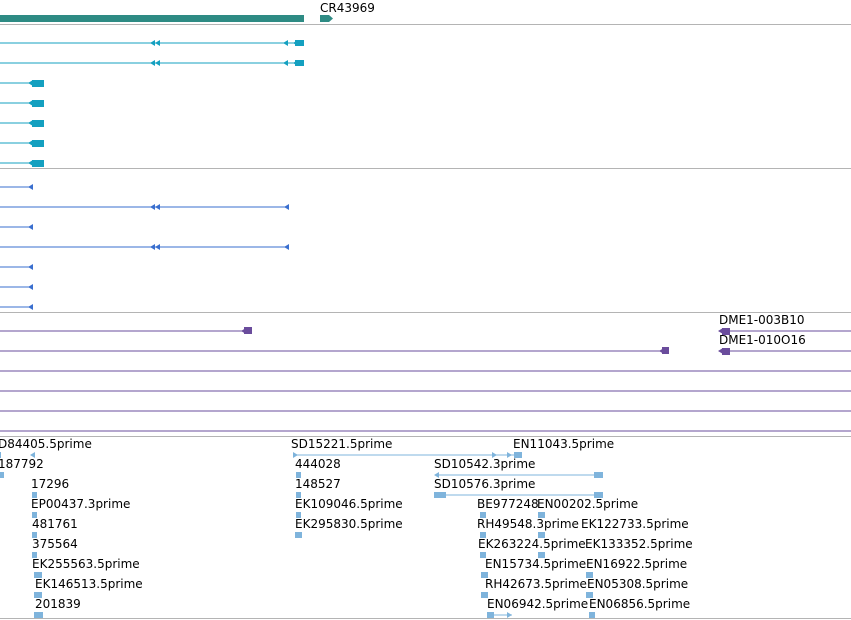  What do you see at coordinates (762, 320) in the screenshot?
I see `cdna-label: DME1-003B10` at bounding box center [762, 320].